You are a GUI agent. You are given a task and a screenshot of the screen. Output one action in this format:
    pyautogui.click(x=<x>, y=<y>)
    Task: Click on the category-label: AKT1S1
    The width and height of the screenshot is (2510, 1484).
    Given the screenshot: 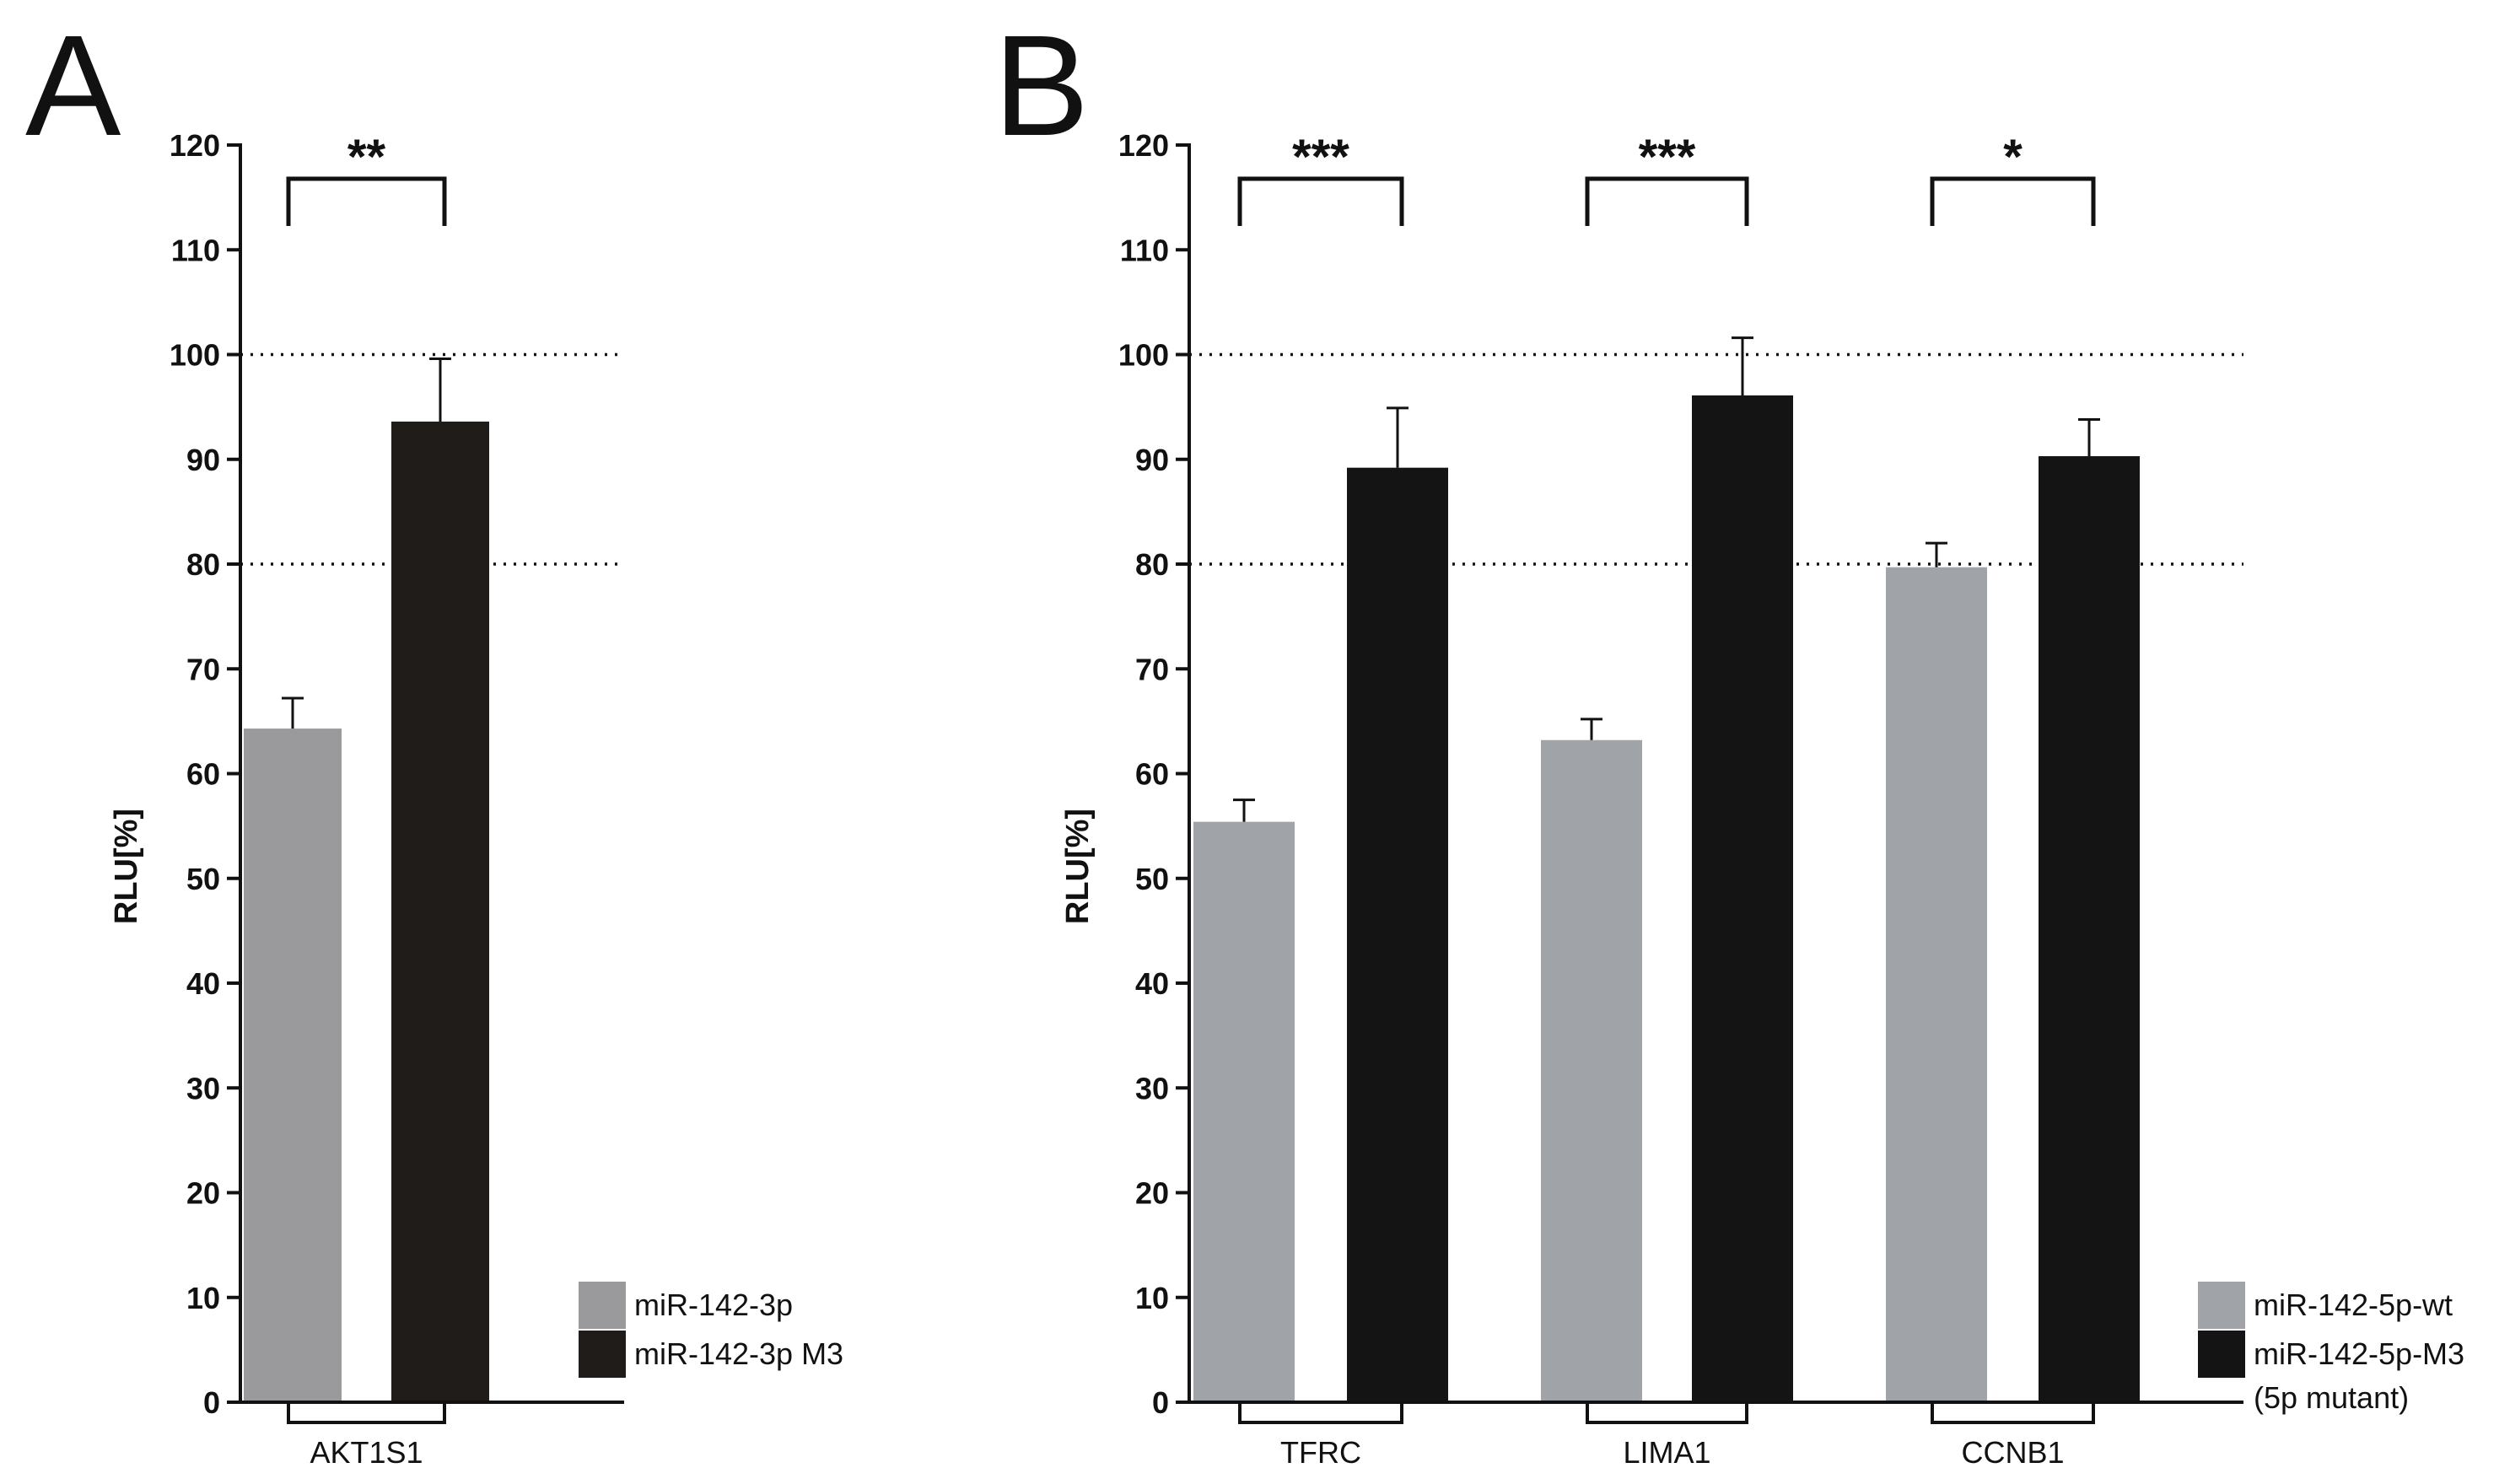 What is the action you would take?
    pyautogui.click(x=366, y=1452)
    